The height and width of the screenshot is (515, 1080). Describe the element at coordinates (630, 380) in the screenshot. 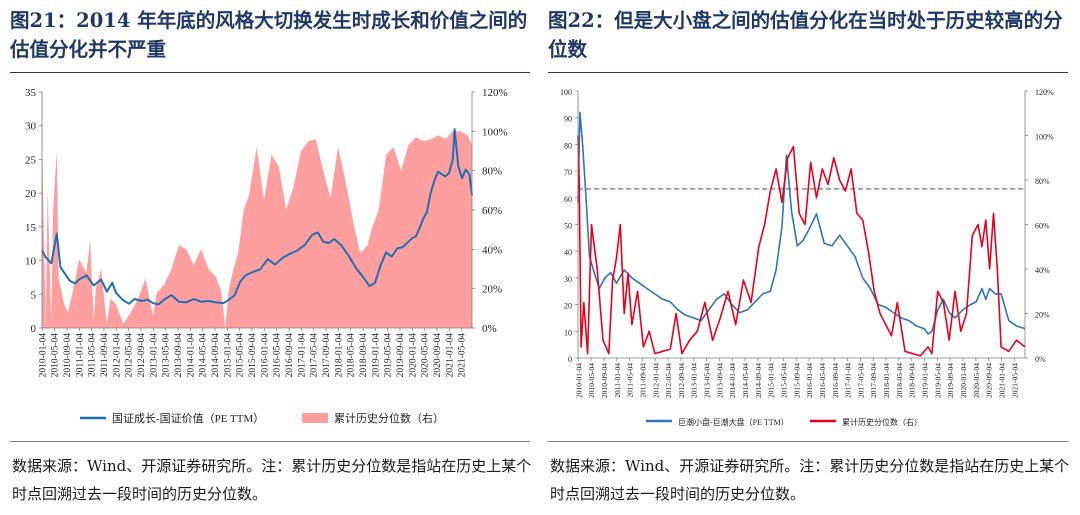

I see `right-x-tick-label-4: 2011-05-04` at that location.